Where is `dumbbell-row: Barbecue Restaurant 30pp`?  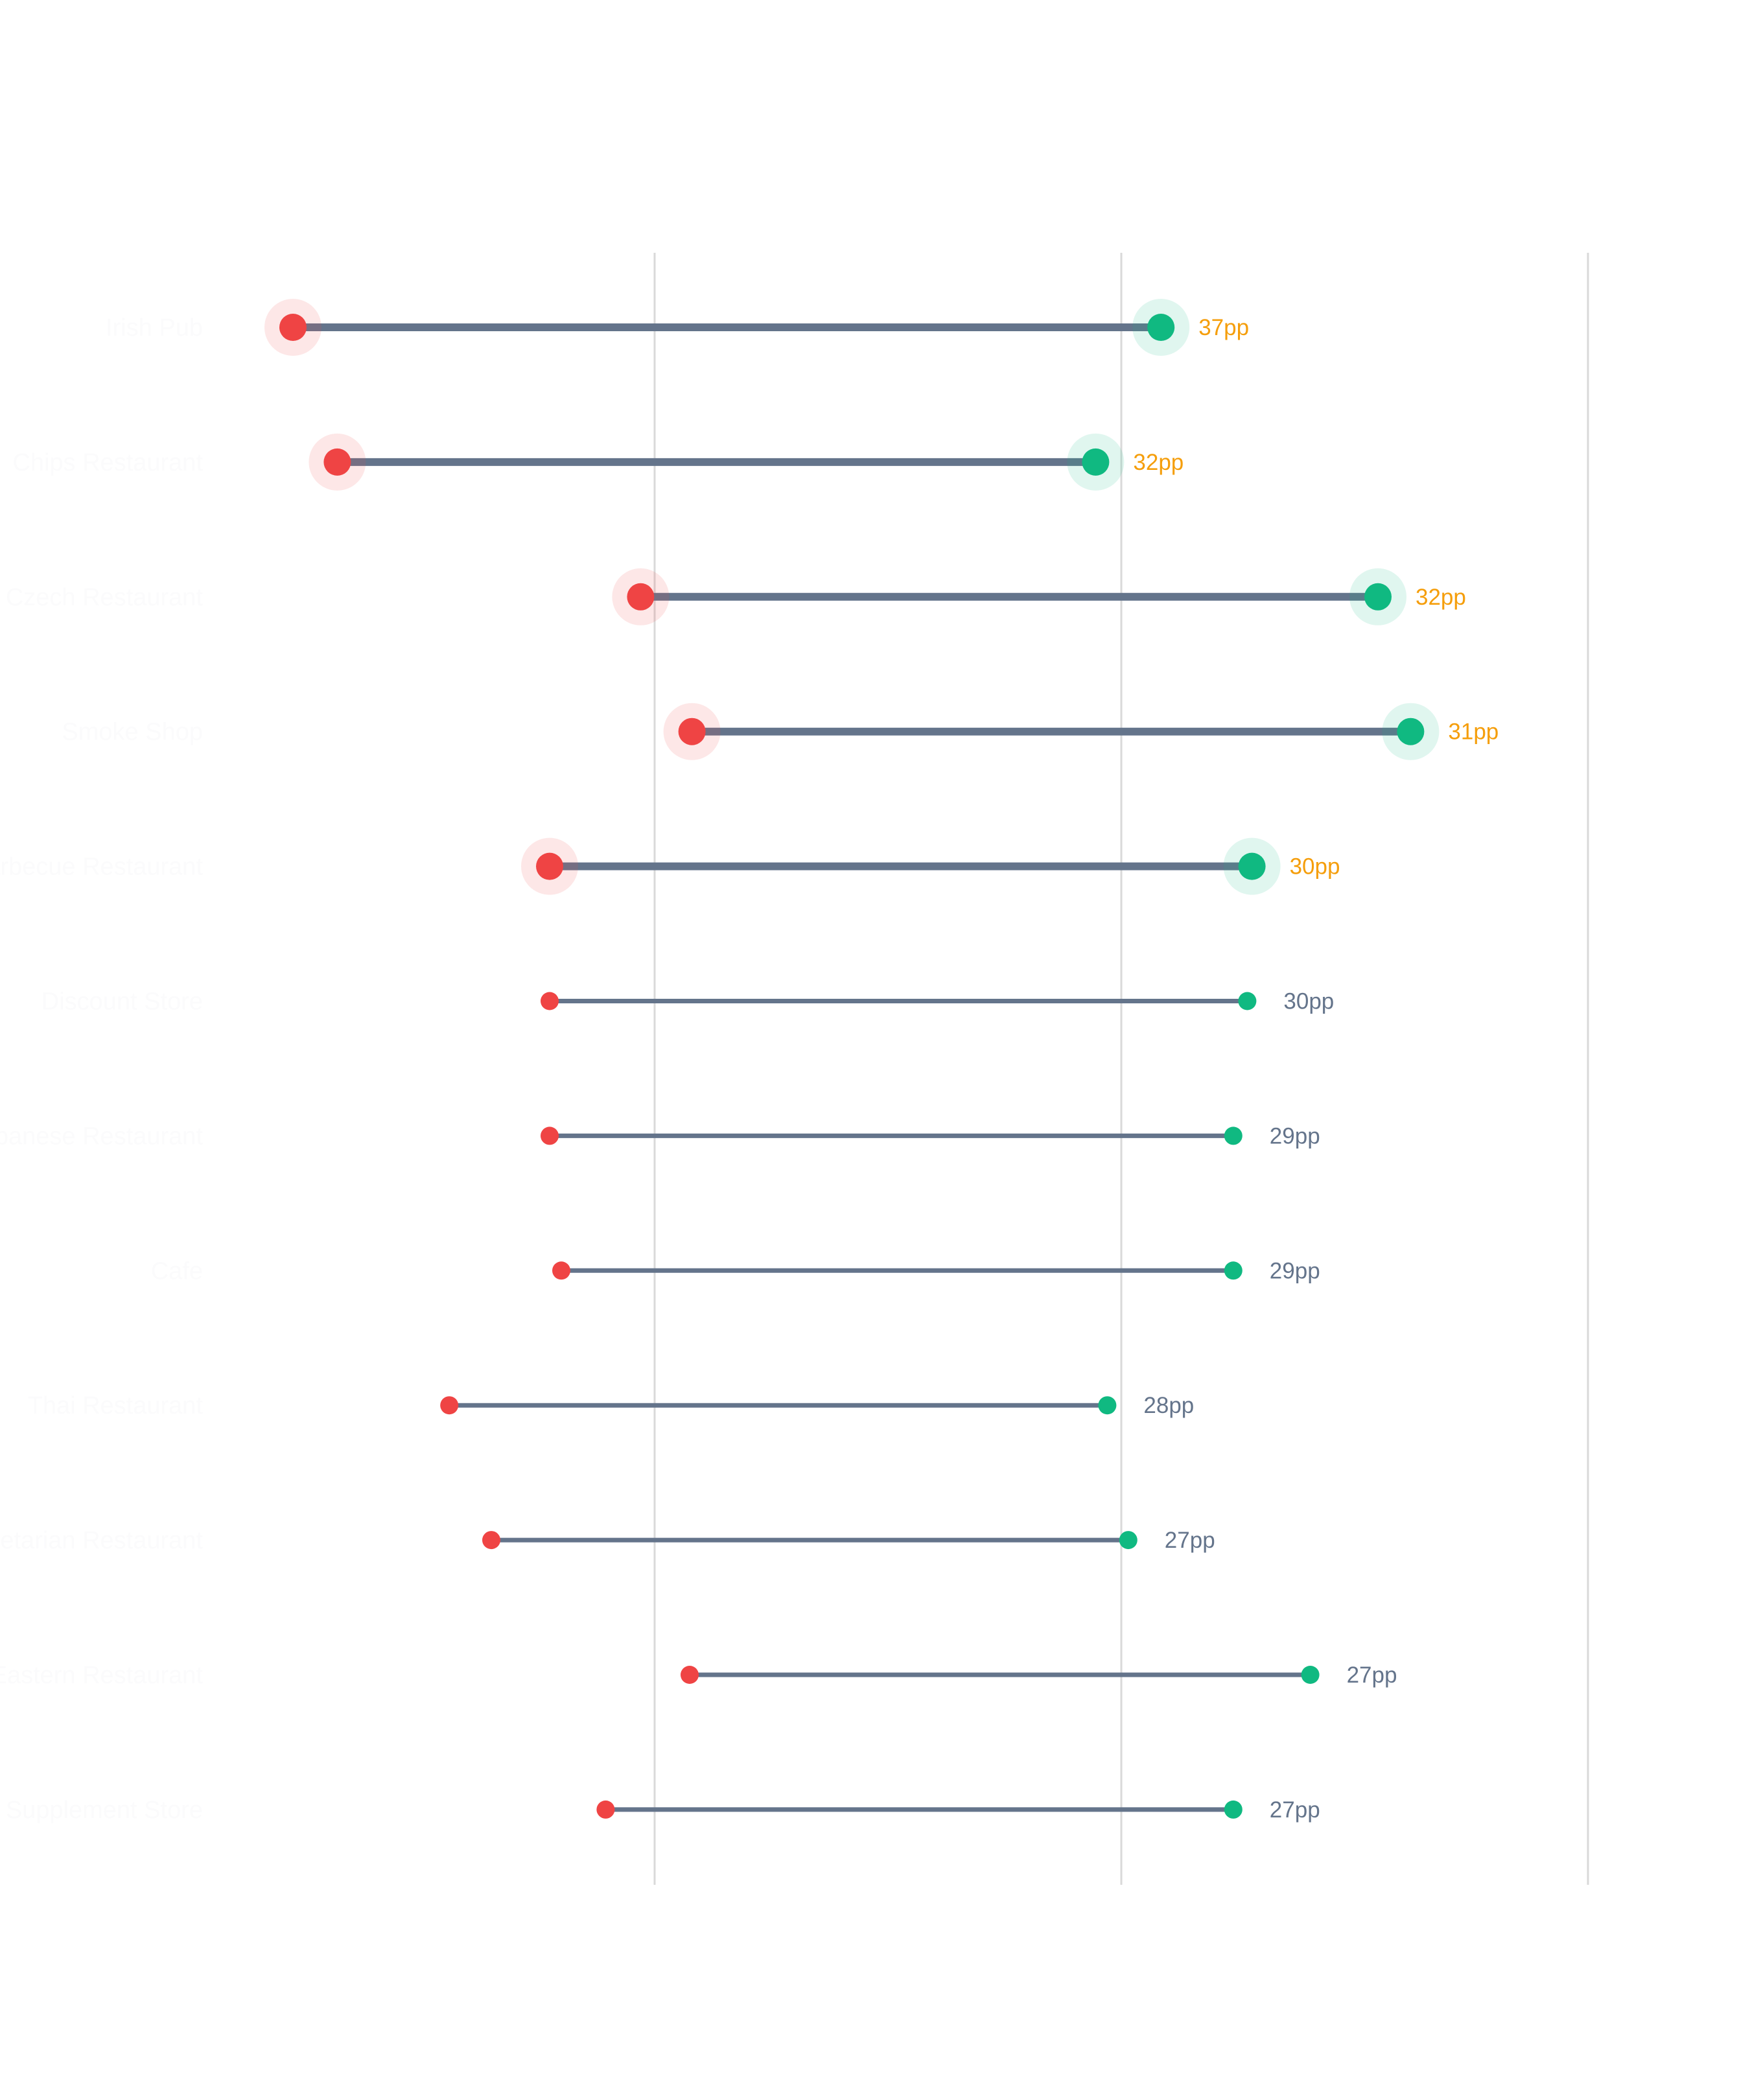
dumbbell-row: Barbecue Restaurant 30pp is located at coordinates (670, 866).